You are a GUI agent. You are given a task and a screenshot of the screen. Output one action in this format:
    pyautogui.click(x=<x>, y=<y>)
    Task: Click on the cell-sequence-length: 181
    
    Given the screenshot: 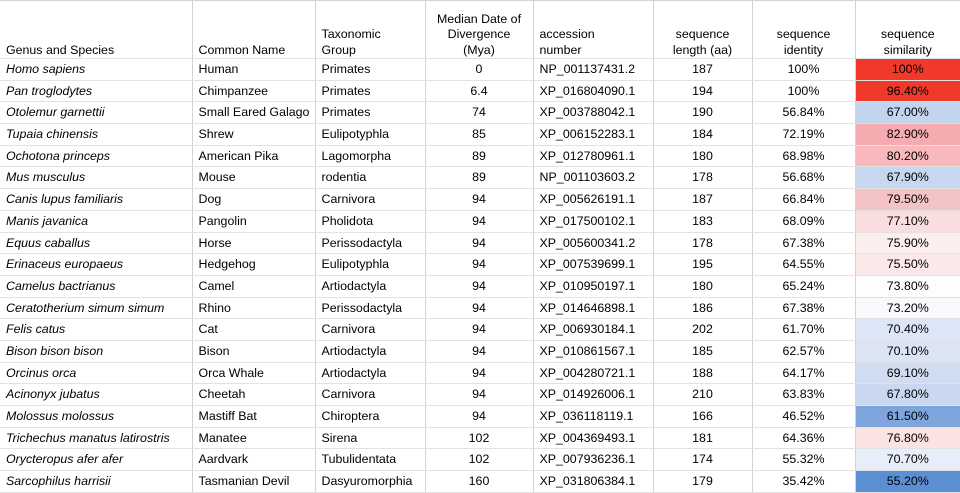 What is the action you would take?
    pyautogui.click(x=703, y=438)
    